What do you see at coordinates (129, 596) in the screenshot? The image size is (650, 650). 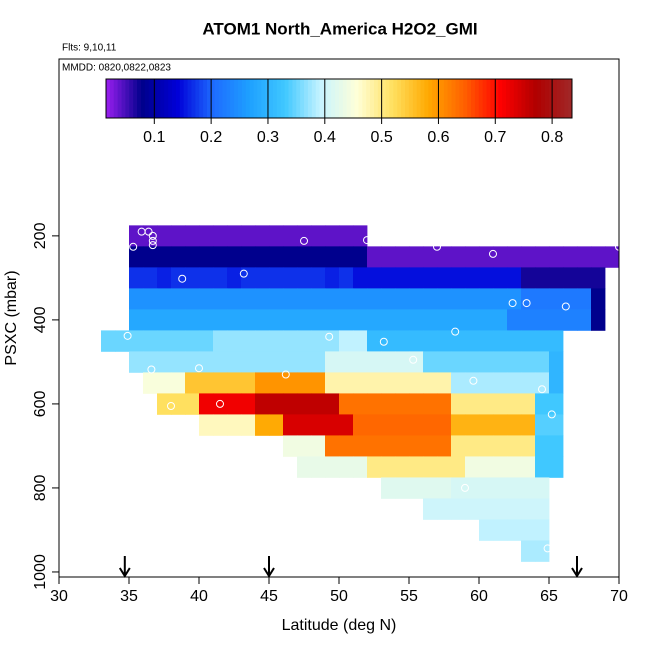 I see `x-tick-label: 35` at bounding box center [129, 596].